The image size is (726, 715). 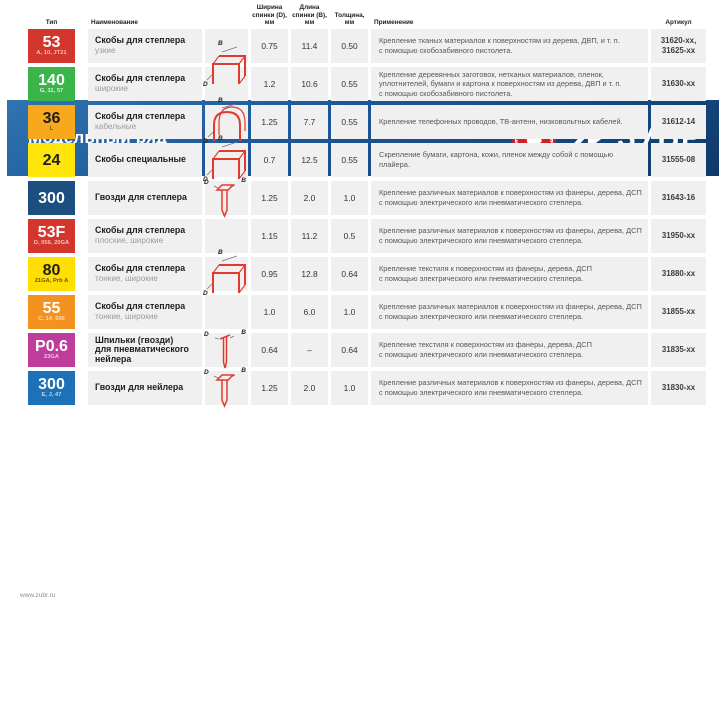 I want to click on product-name-qualifier: кабельные, so click(x=116, y=127).